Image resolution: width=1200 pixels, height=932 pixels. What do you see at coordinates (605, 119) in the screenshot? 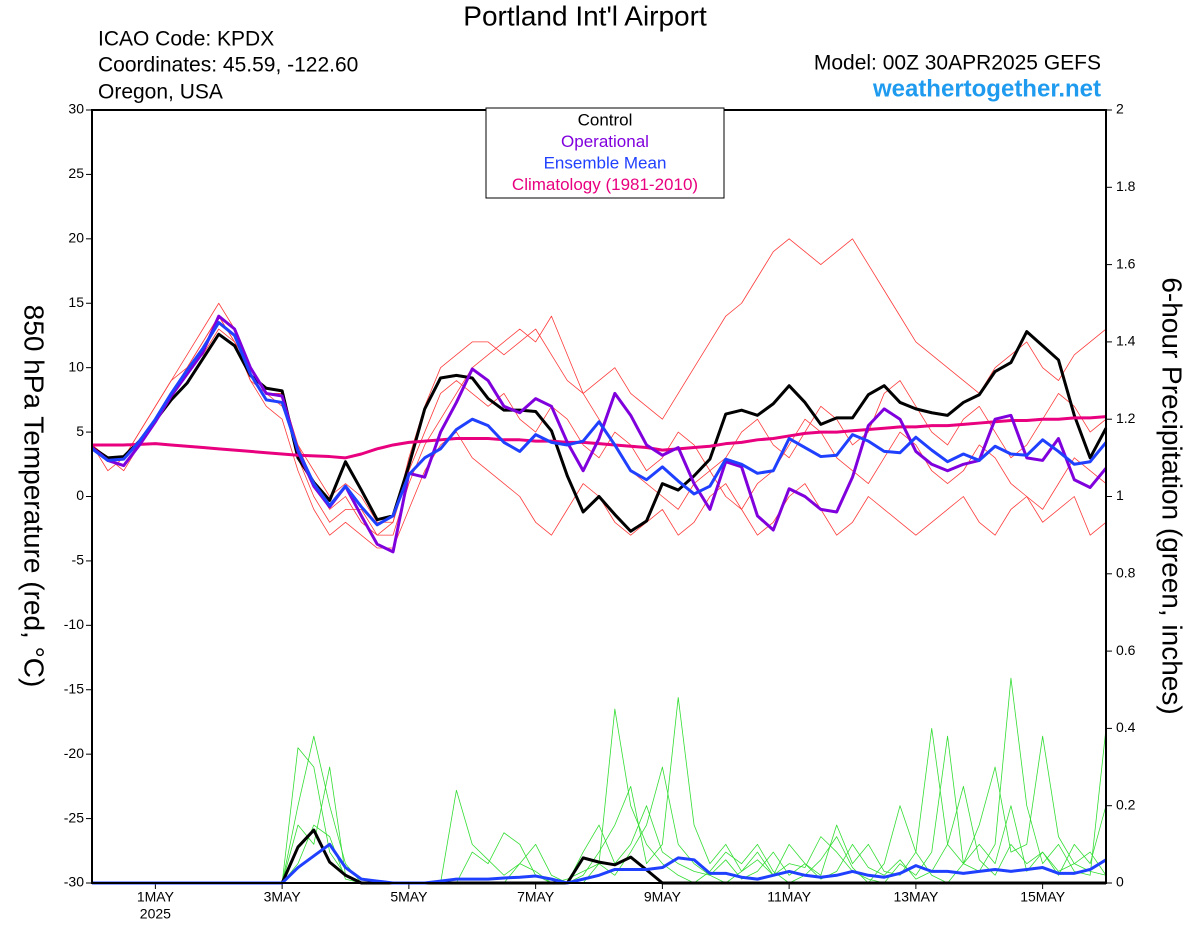
I see `legend-entry: Control` at bounding box center [605, 119].